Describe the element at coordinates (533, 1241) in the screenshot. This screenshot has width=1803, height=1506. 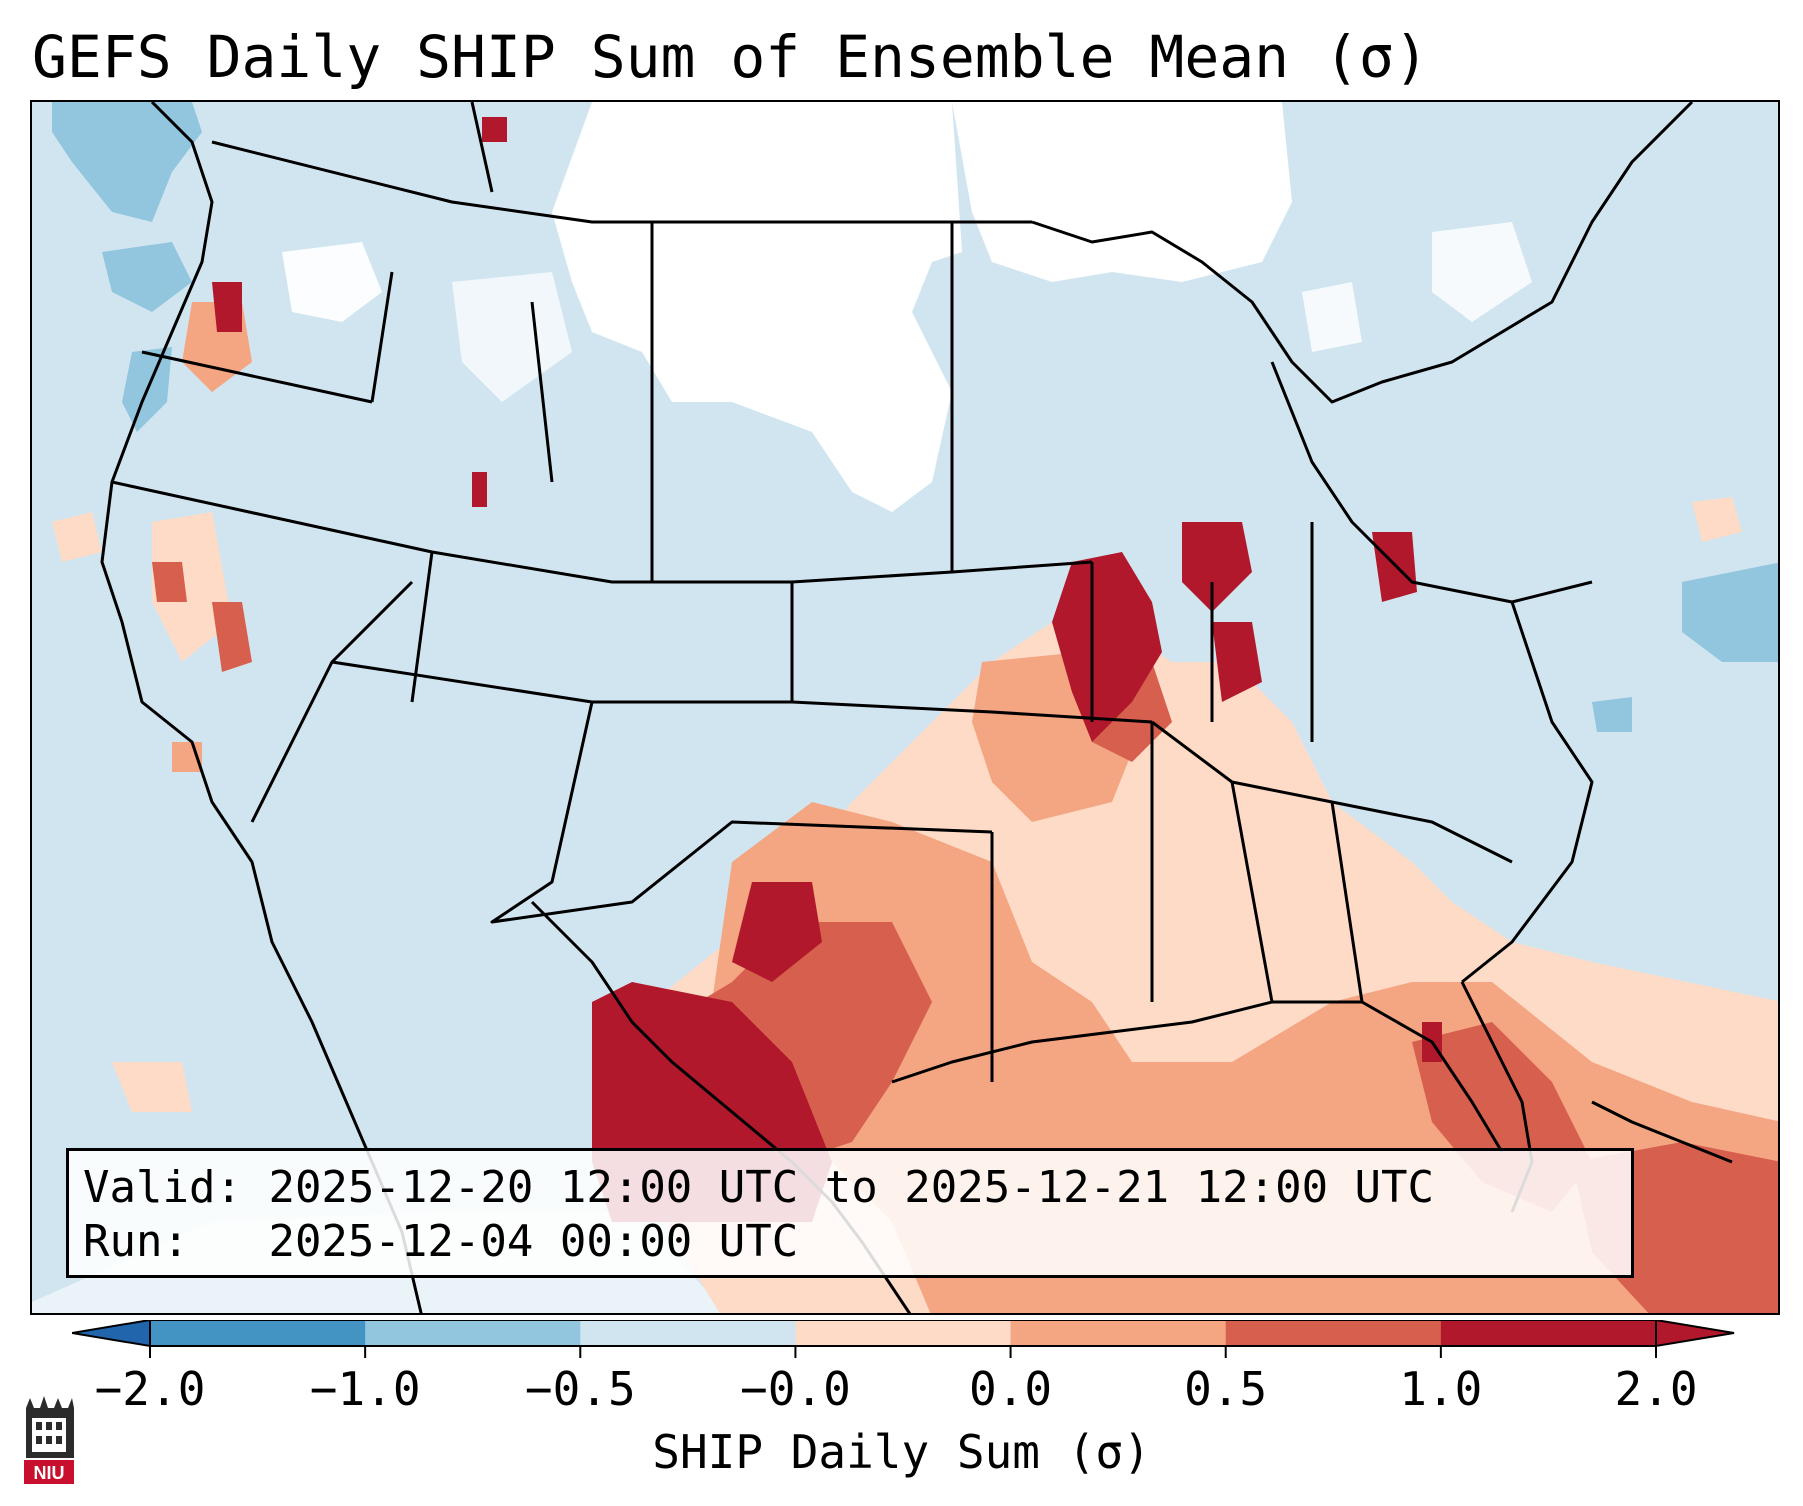
I see `run-value: 2025-12-04 00:00 UTC` at that location.